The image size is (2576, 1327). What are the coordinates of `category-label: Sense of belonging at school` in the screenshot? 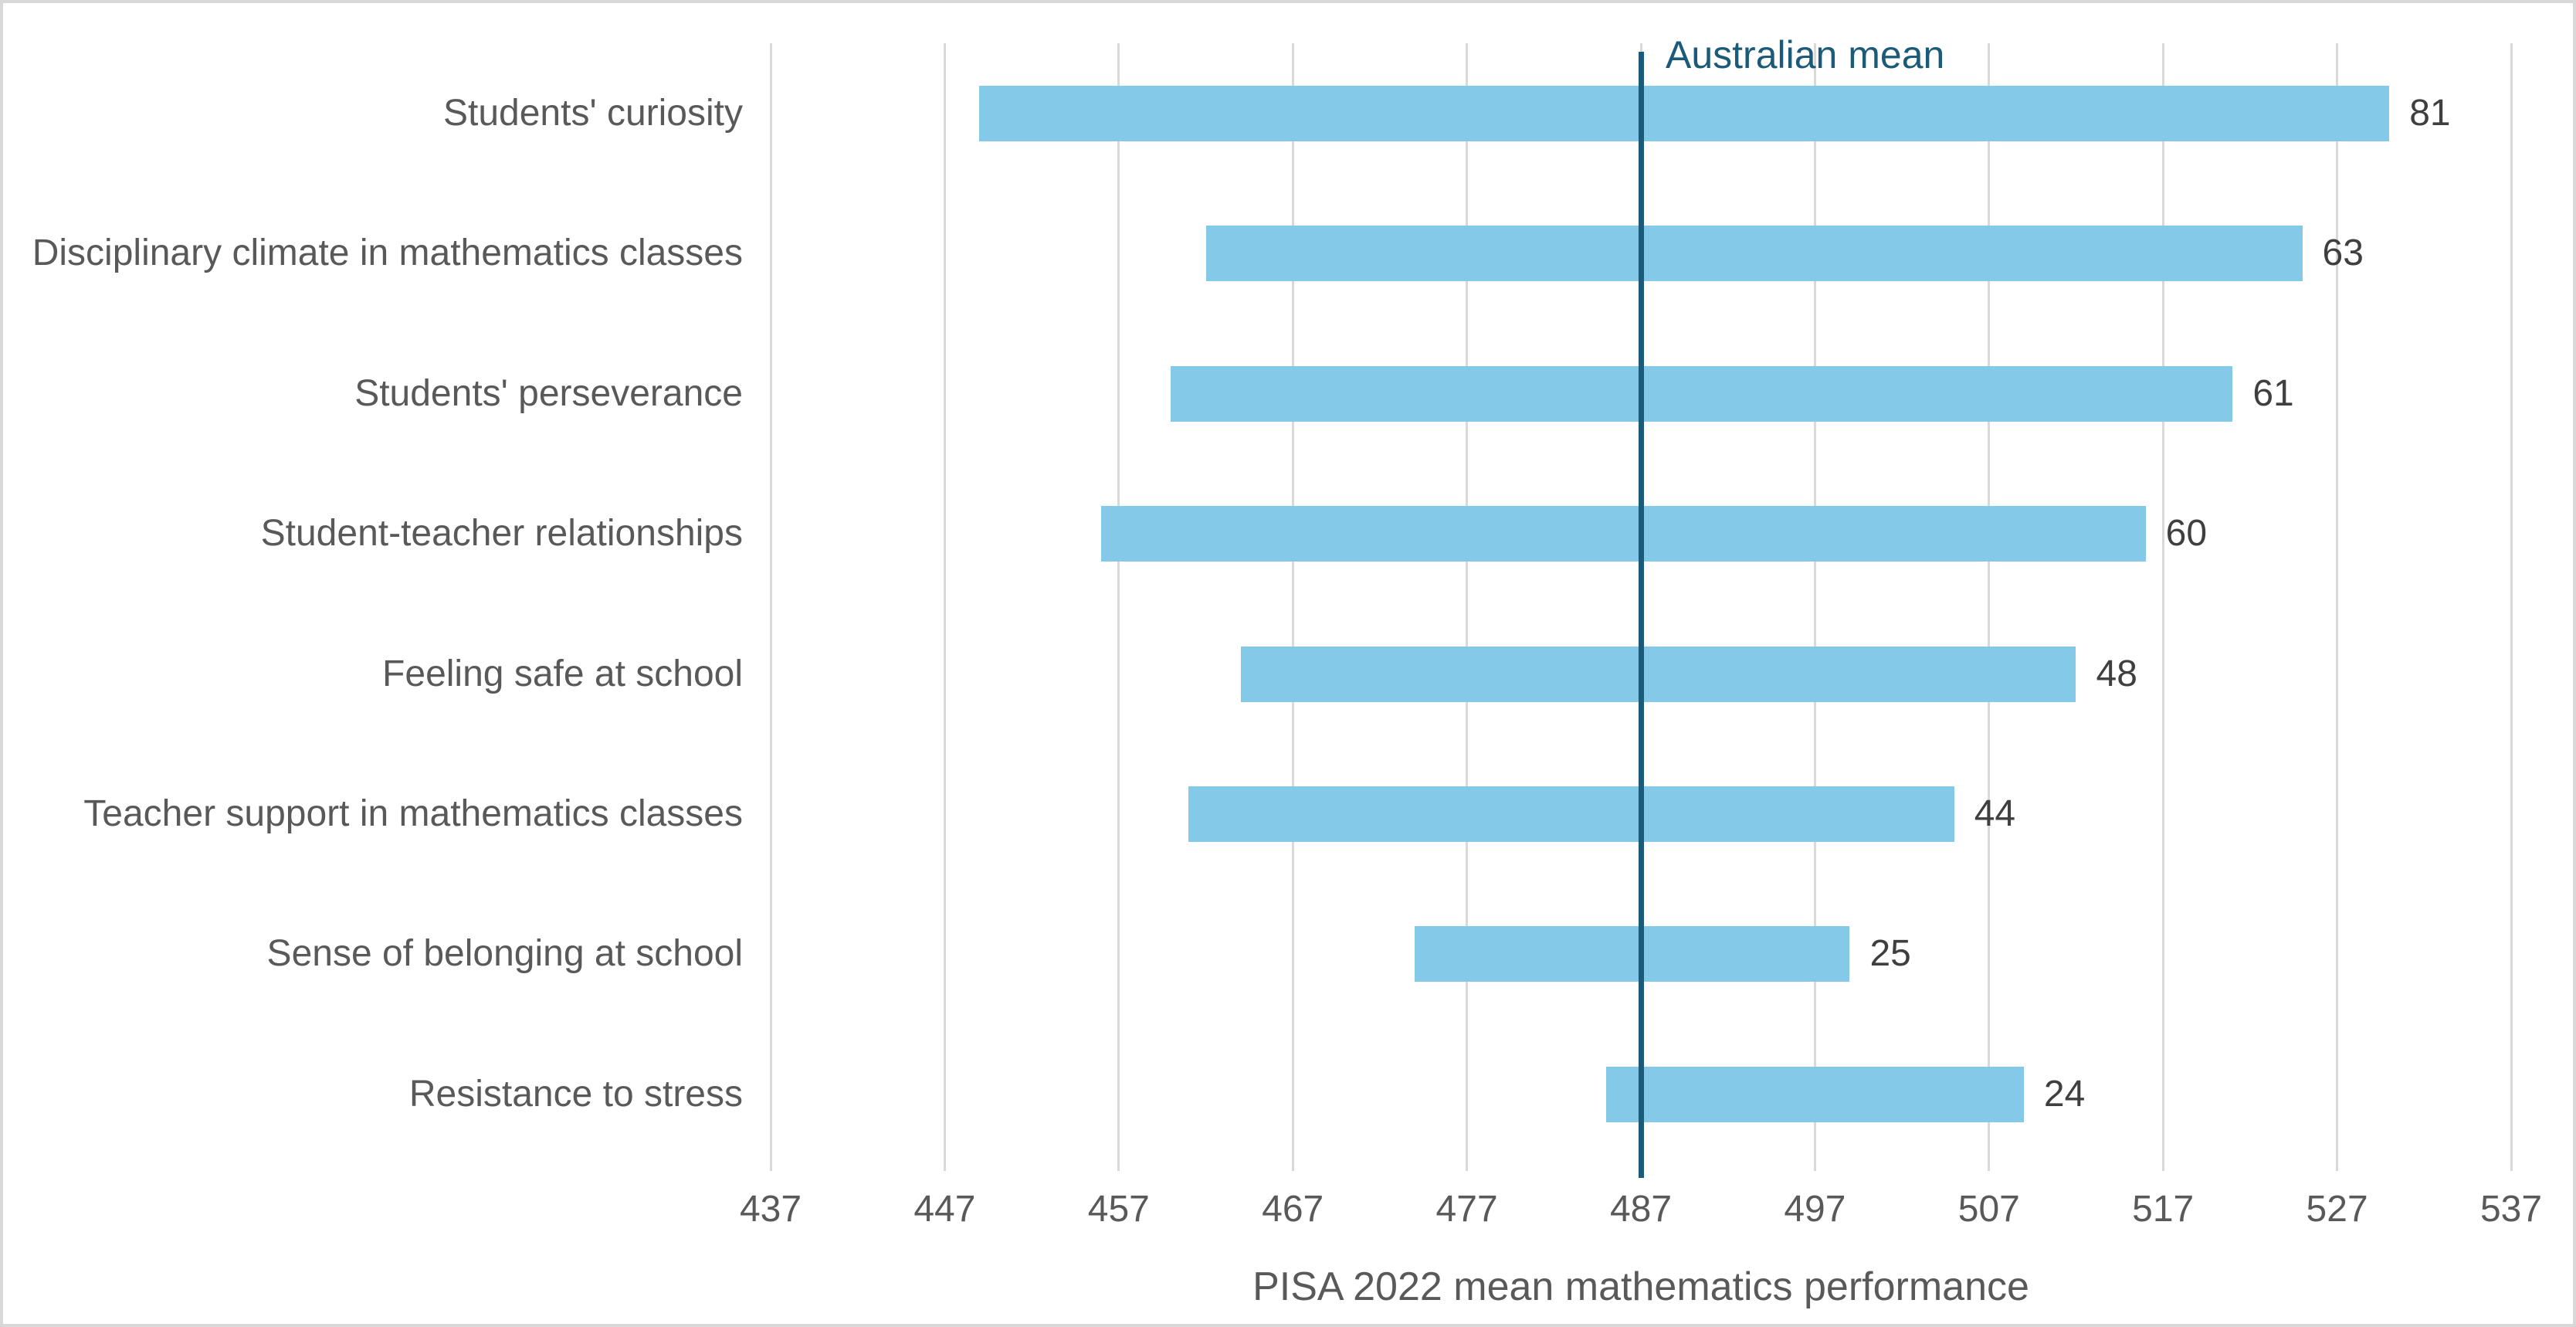 It's located at (504, 954).